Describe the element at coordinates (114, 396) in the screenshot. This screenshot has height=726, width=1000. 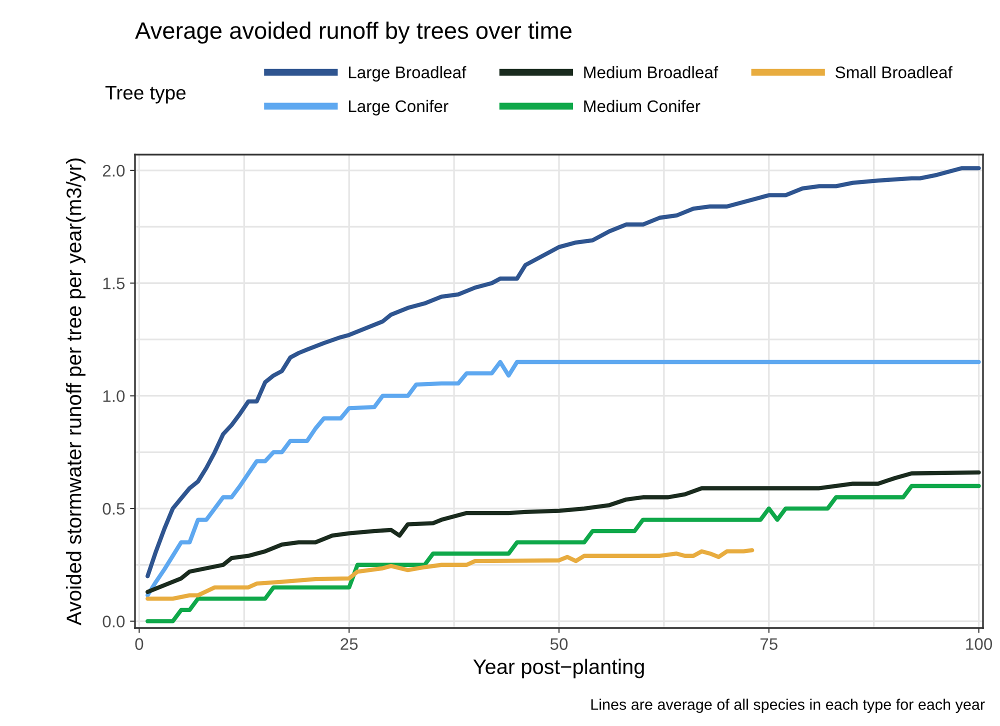
I see `y-tick-label: 1.0` at that location.